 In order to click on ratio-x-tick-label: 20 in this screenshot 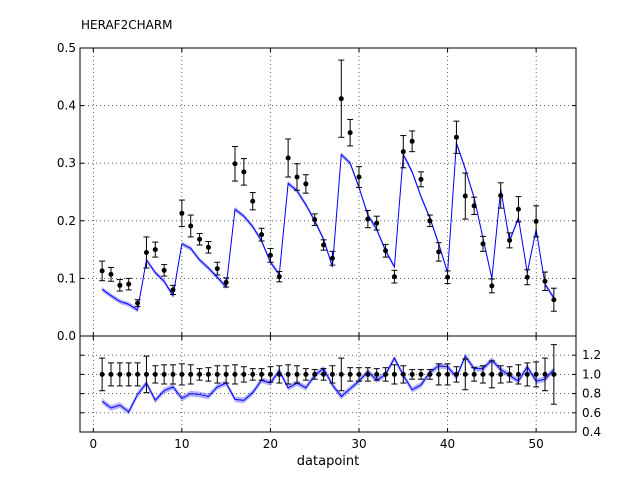, I will do `click(270, 444)`.